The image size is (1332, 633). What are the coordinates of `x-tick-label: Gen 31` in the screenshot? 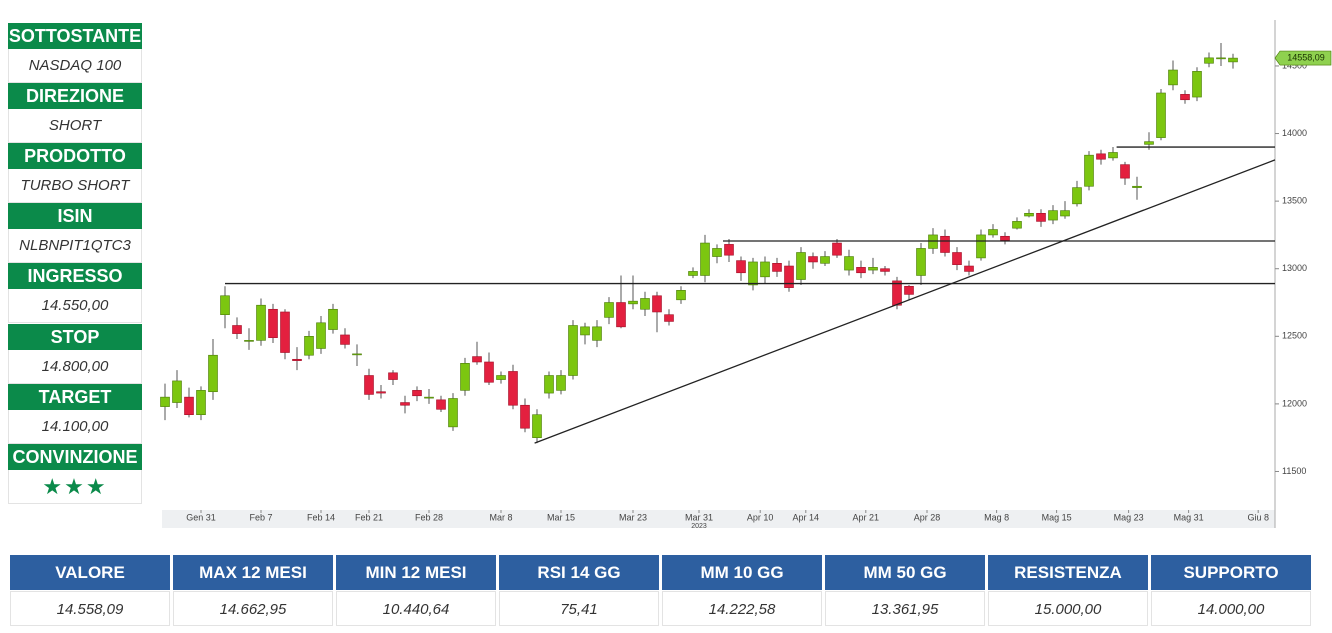 It's located at (201, 517).